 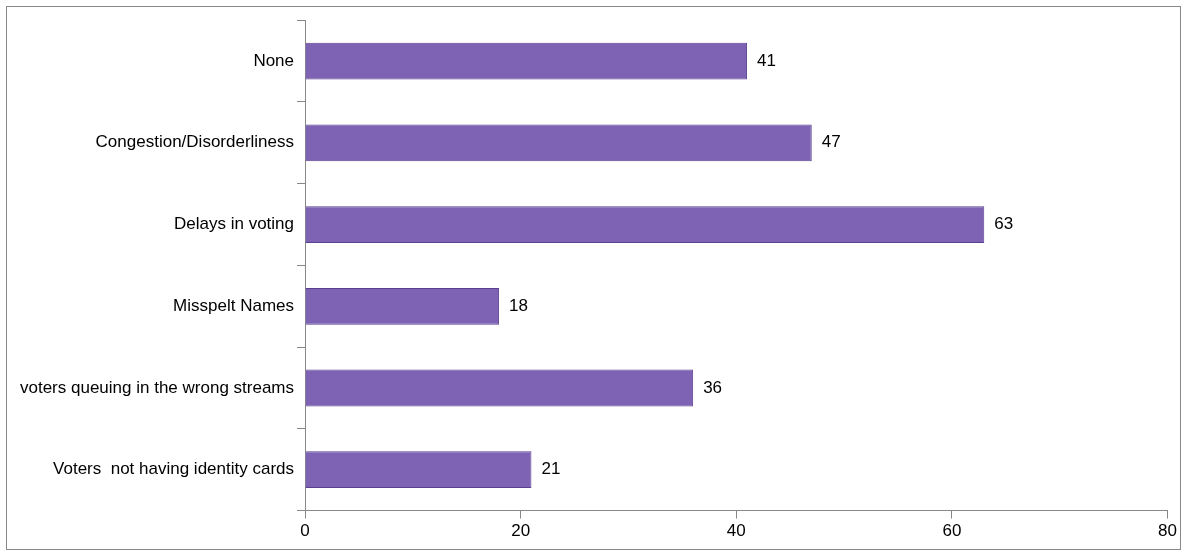 What do you see at coordinates (736, 531) in the screenshot?
I see `x-tick-label: 40` at bounding box center [736, 531].